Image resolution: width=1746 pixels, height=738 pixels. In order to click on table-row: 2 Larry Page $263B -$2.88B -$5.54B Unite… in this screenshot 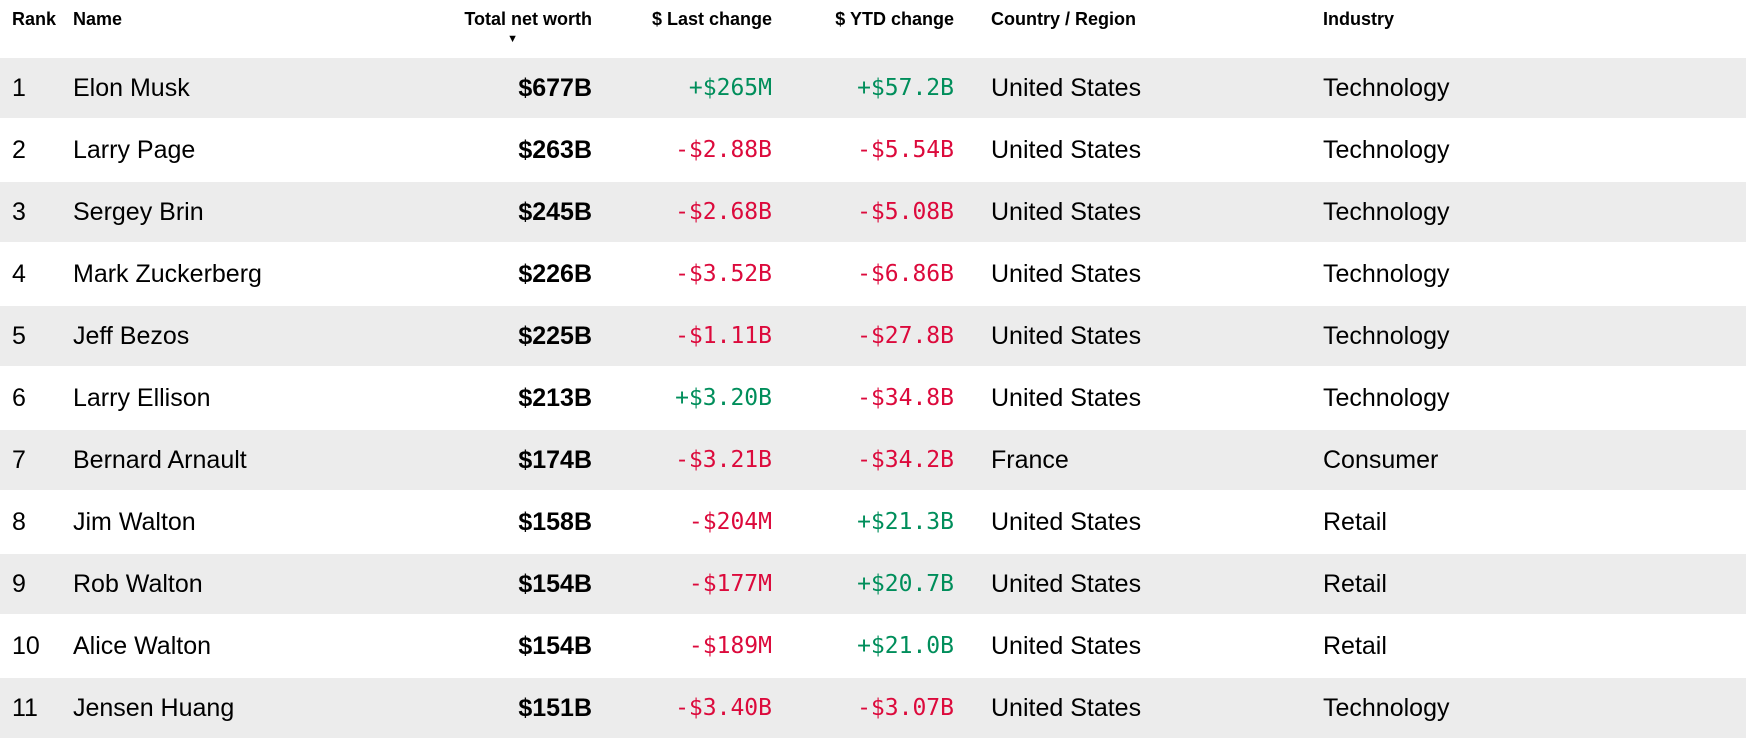, I will do `click(873, 149)`.